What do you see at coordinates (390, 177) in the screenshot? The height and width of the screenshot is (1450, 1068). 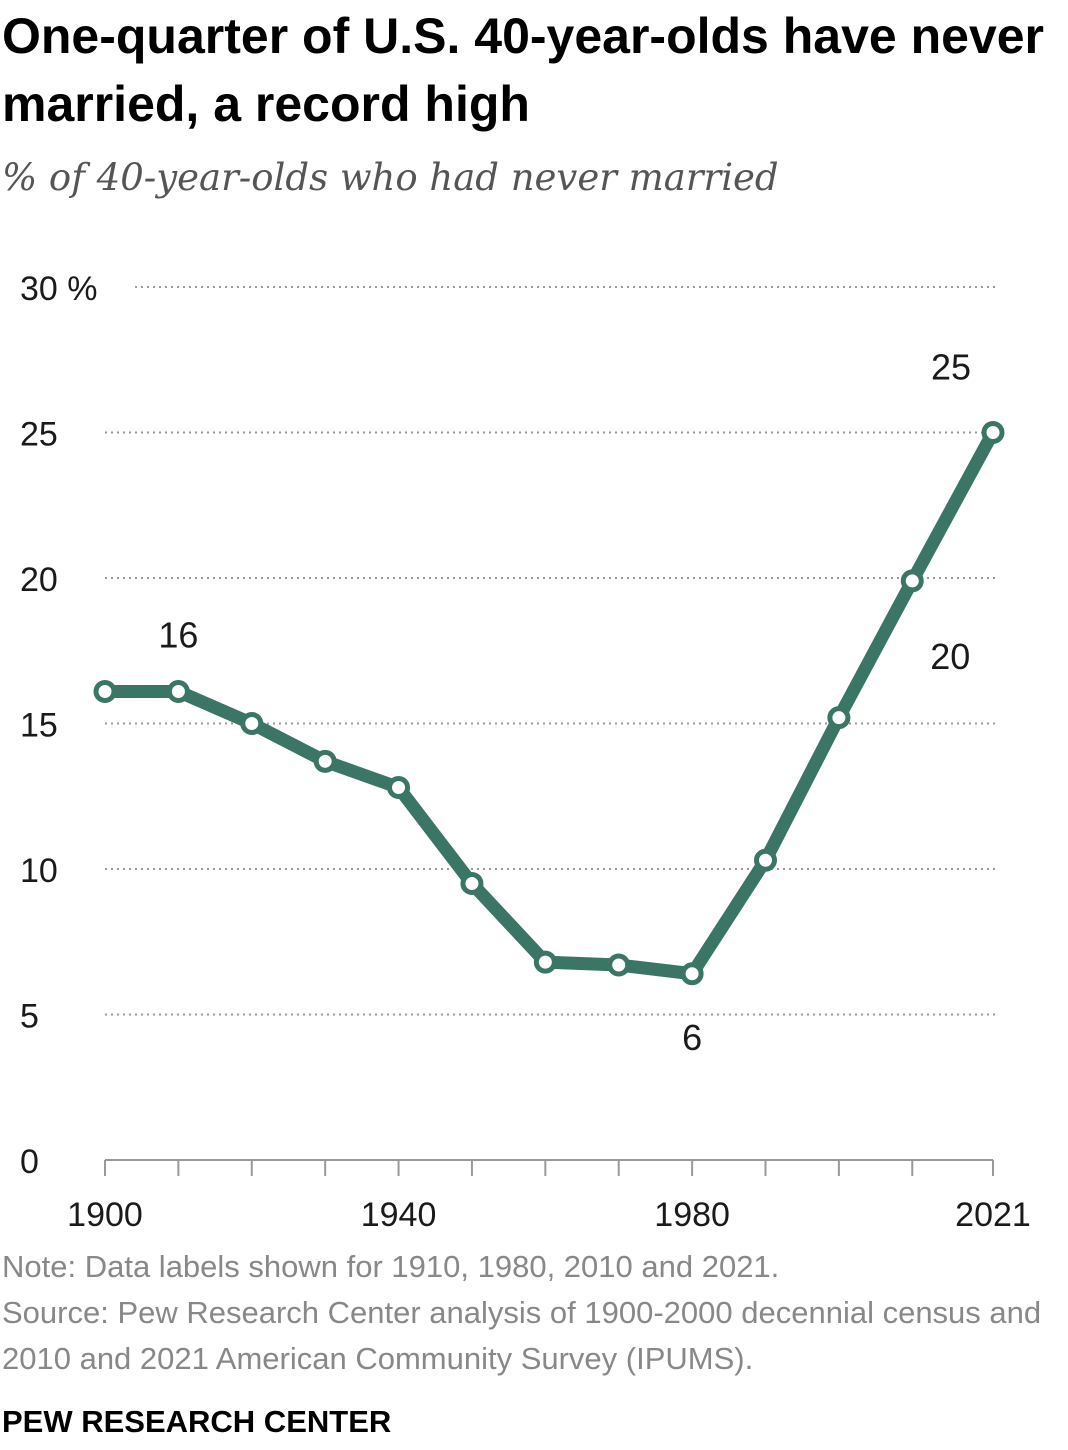 I see `chart-subtitle: % of 40-year-olds who had never married` at bounding box center [390, 177].